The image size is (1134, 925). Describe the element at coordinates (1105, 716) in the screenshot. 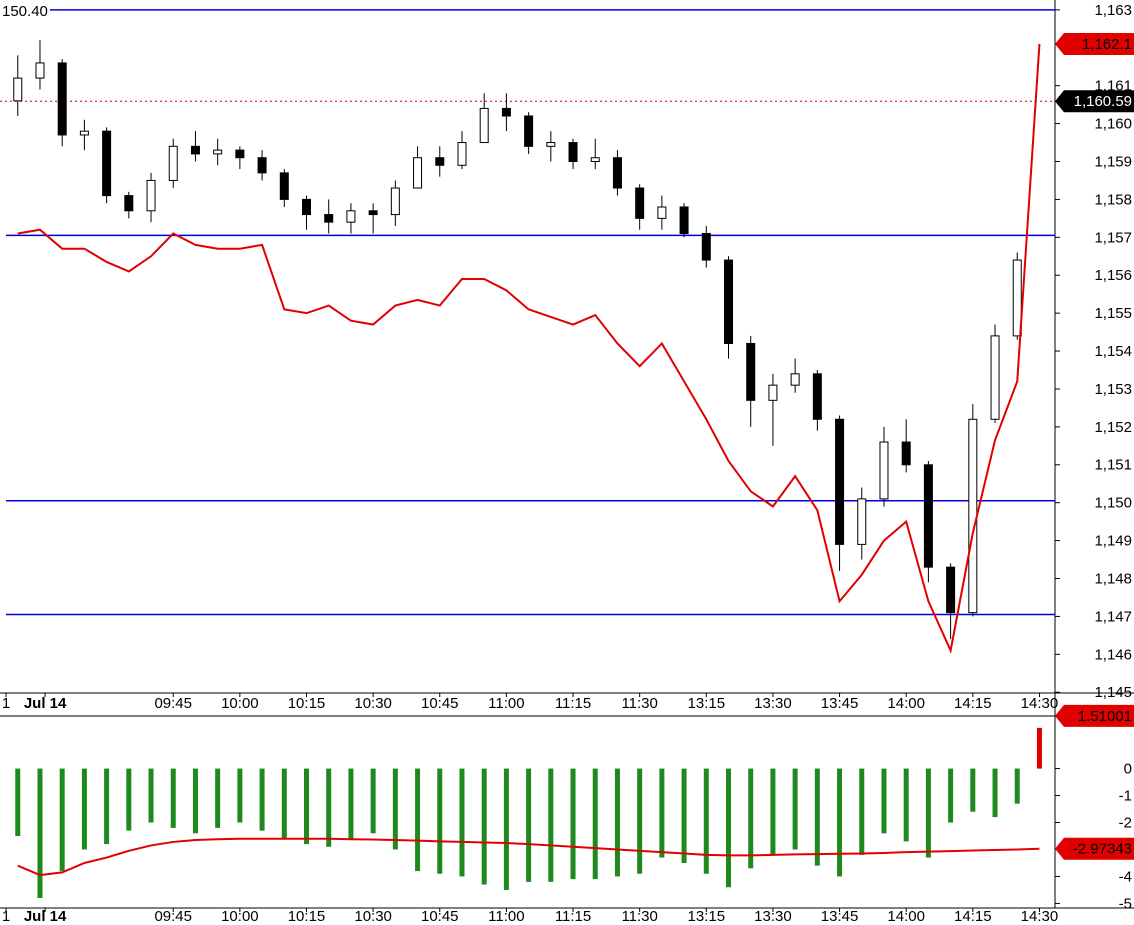

I see `value-tag-label: 1.51001` at that location.